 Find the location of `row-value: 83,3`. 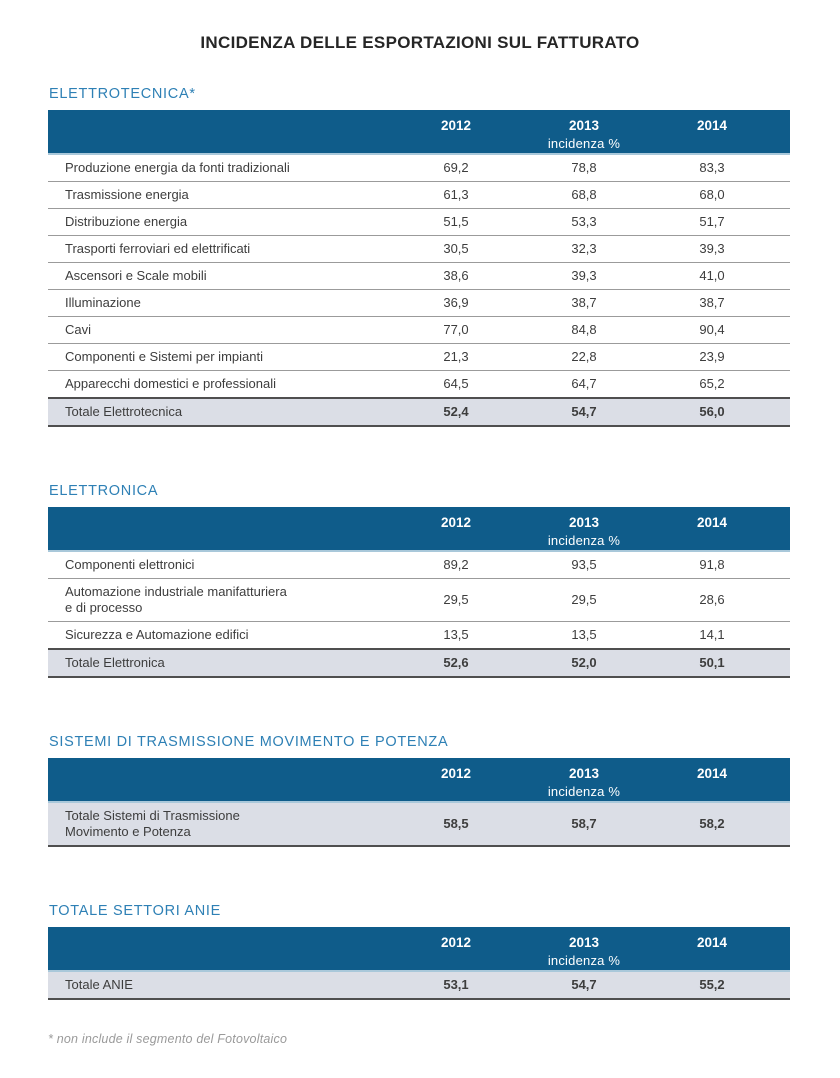

row-value: 83,3 is located at coordinates (712, 168).